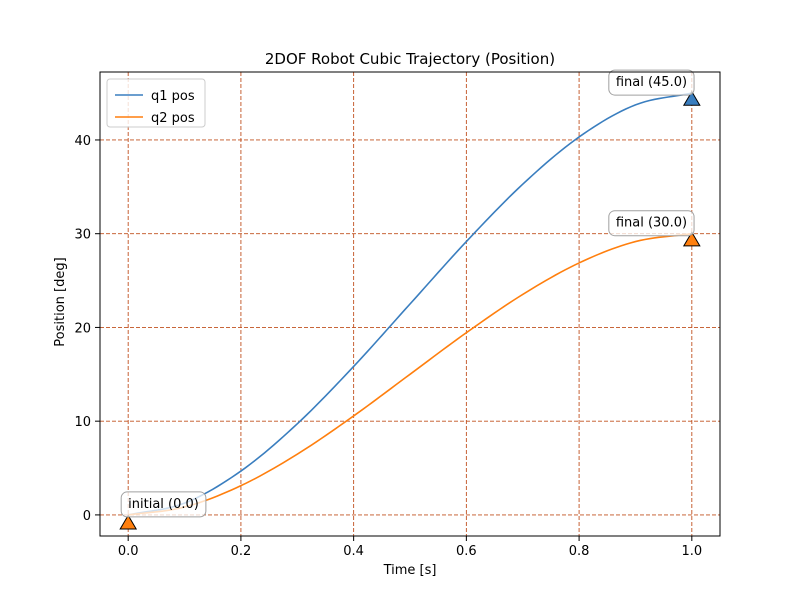  Describe the element at coordinates (82, 141) in the screenshot. I see `y-tick-label: 40` at that location.